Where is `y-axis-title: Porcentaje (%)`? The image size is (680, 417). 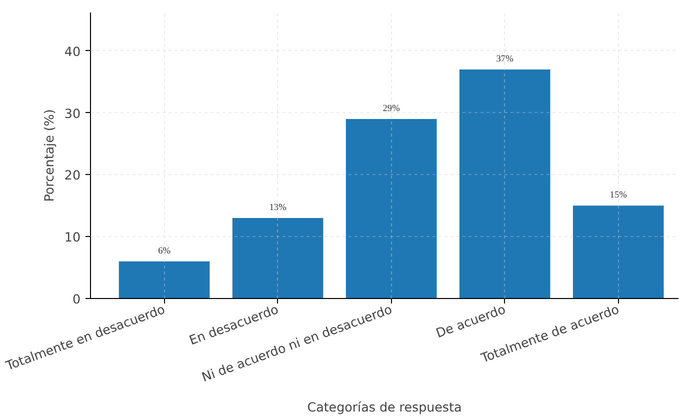
y-axis-title: Porcentaje (%) is located at coordinates (48, 155).